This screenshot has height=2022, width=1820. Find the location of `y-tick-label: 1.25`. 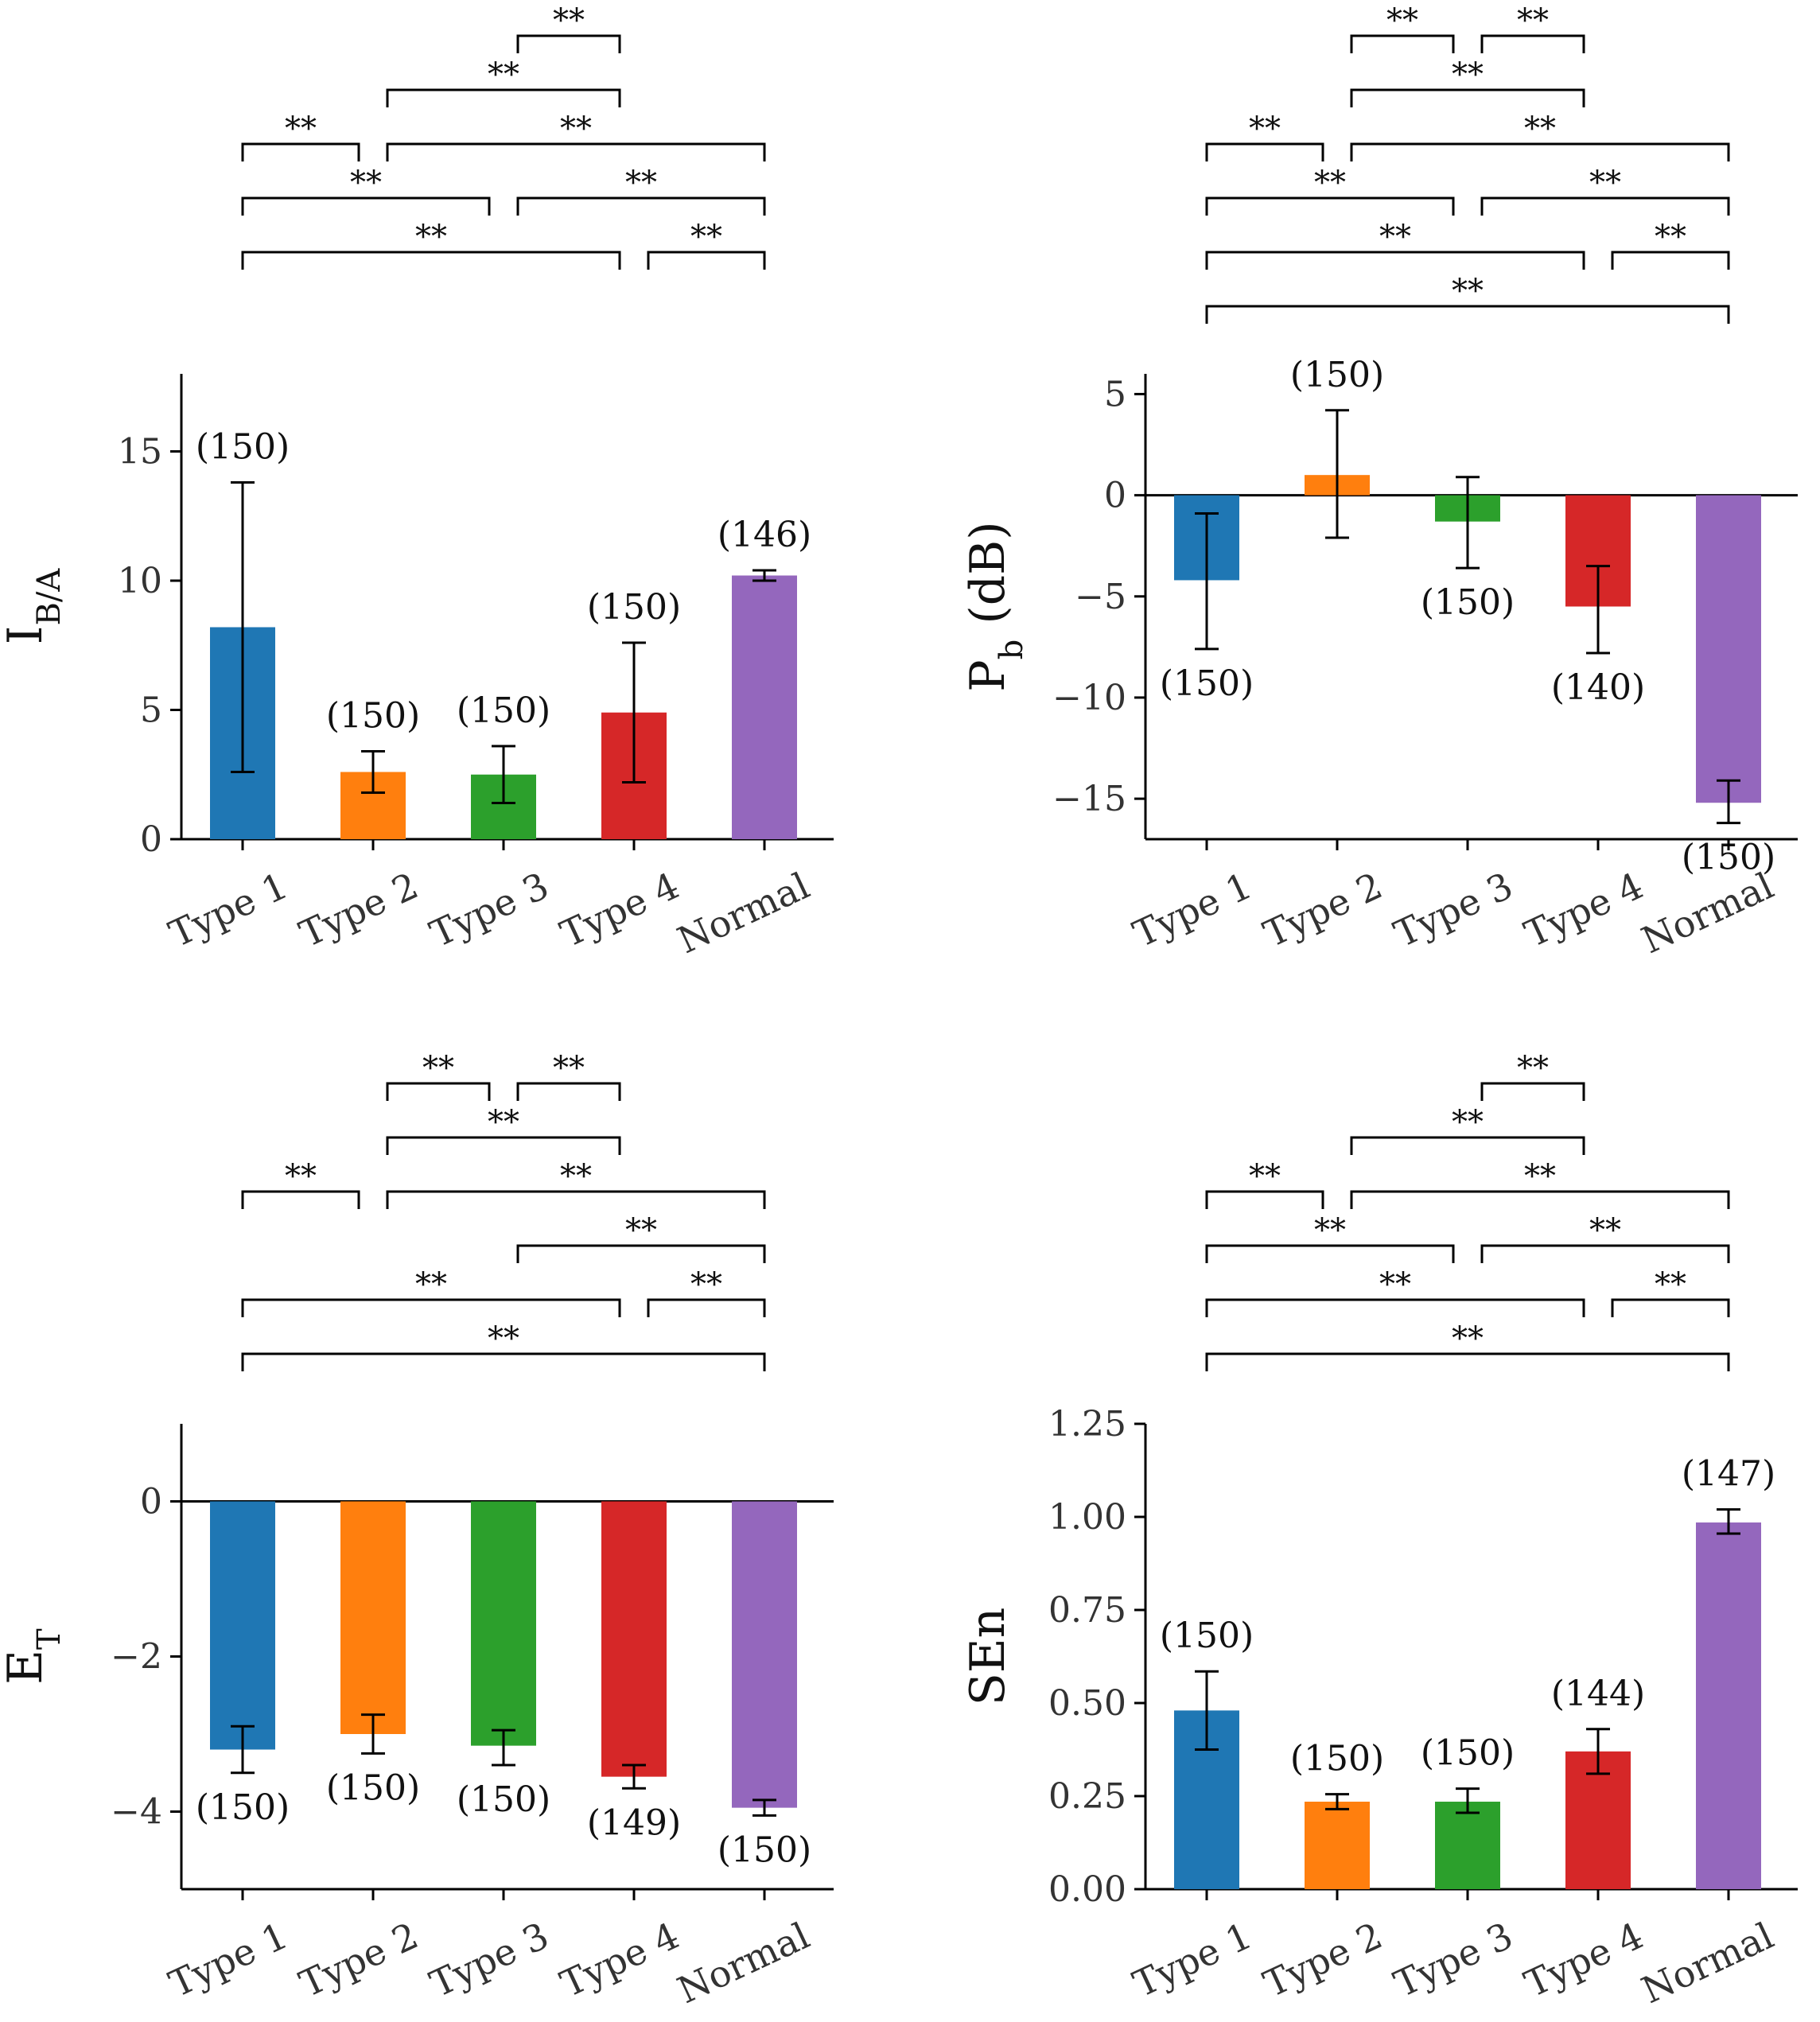

y-tick-label: 1.25 is located at coordinates (1087, 1424).